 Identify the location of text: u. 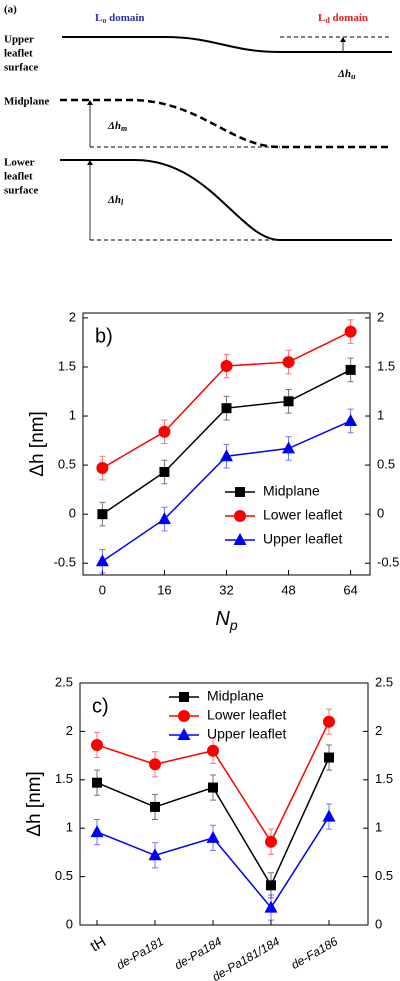
(353, 76).